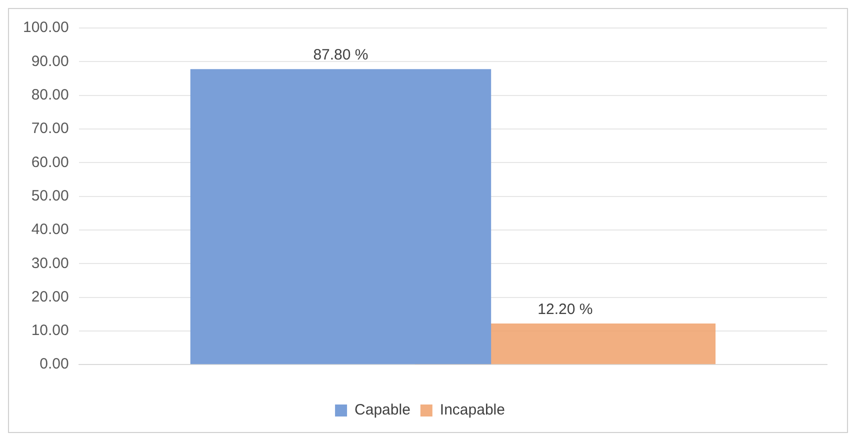  Describe the element at coordinates (45, 27) in the screenshot. I see `y-tick-label: 100.00` at that location.